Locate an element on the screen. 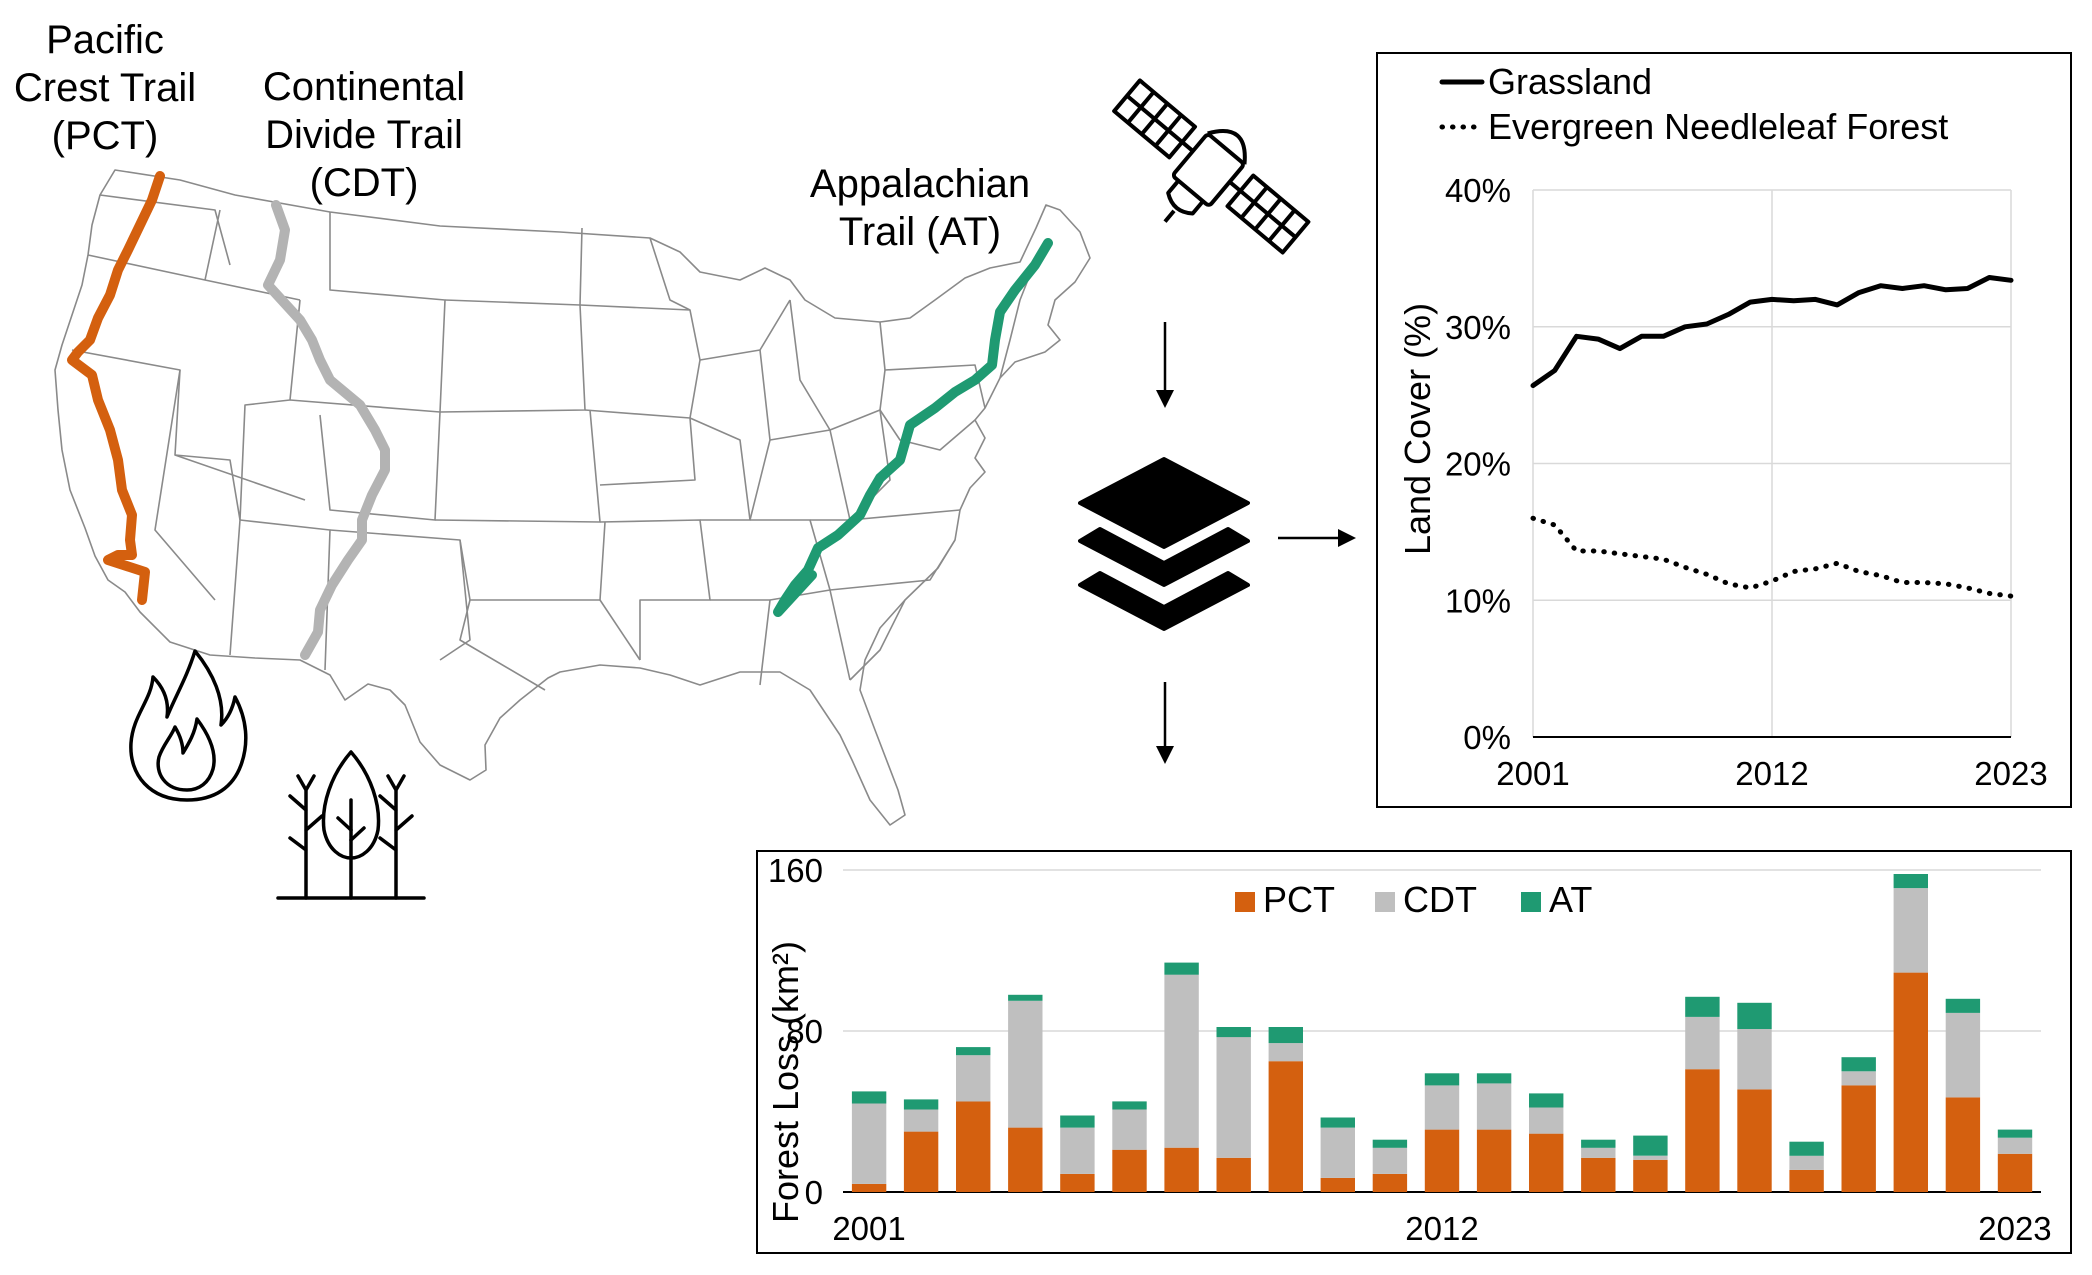 The image size is (2092, 1275). bar-cdt-2010 is located at coordinates (1337, 1152).